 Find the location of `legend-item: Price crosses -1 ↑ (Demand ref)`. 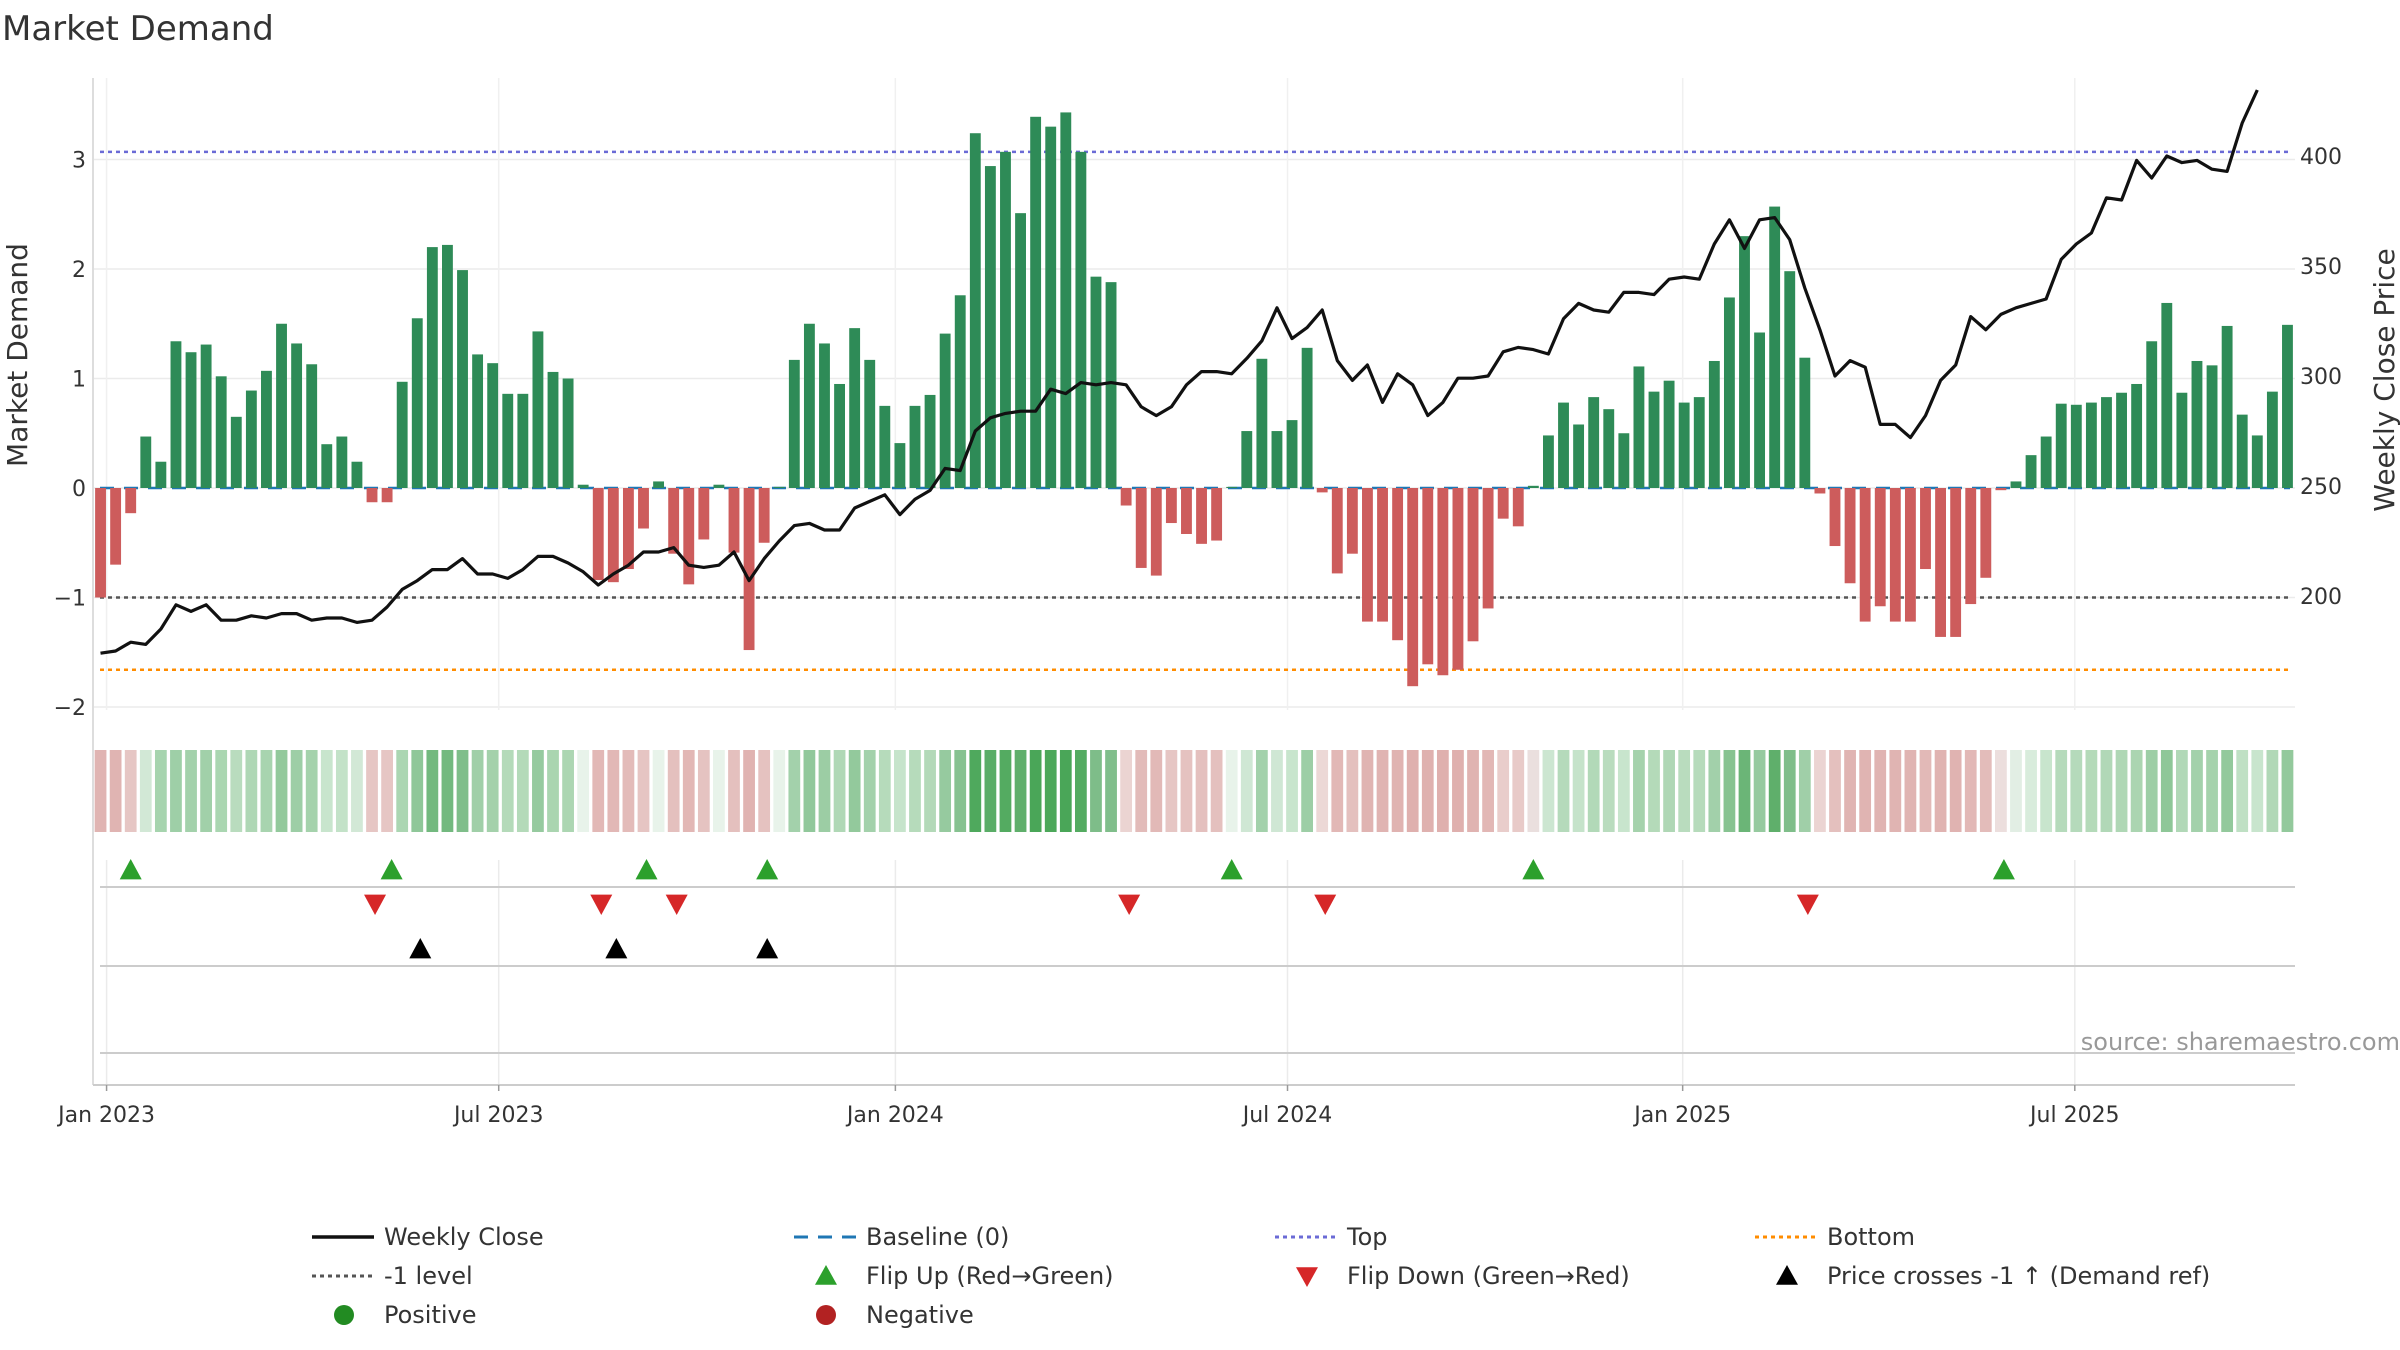

legend-item: Price crosses -1 ↑ (Demand ref) is located at coordinates (1993, 1276).